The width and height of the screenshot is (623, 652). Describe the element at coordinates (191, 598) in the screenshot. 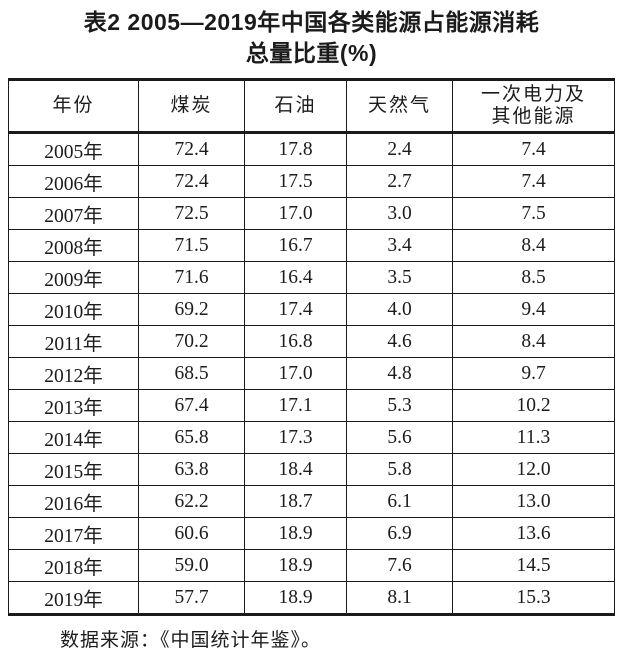

I see `value-cell: 57.7` at that location.